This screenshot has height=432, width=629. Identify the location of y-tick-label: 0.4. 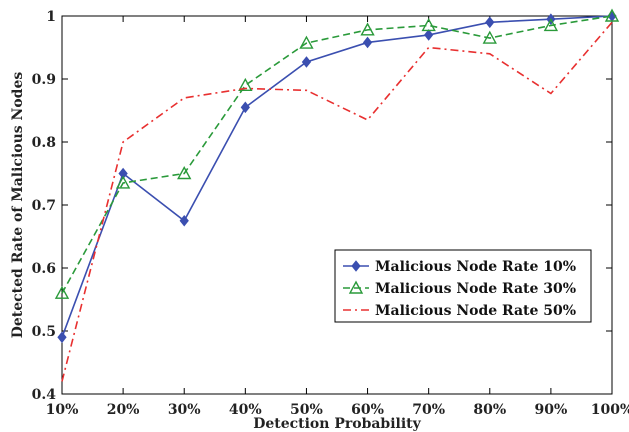
(44, 395).